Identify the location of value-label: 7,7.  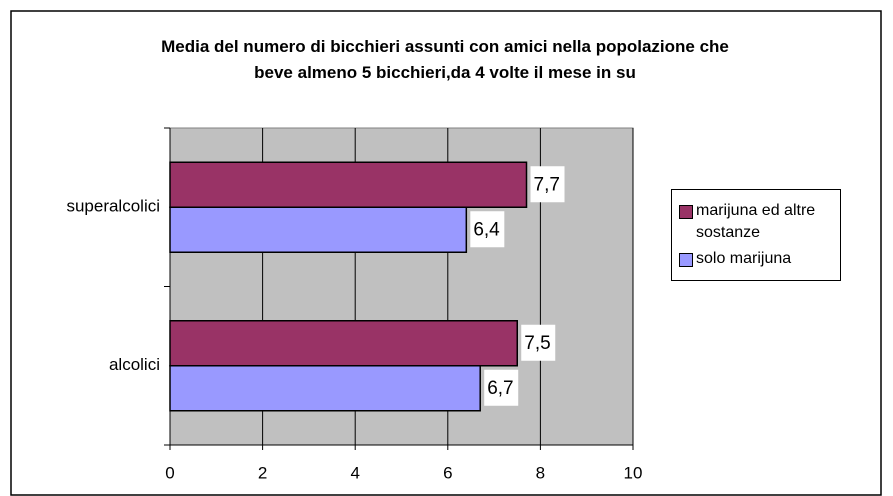
(547, 184).